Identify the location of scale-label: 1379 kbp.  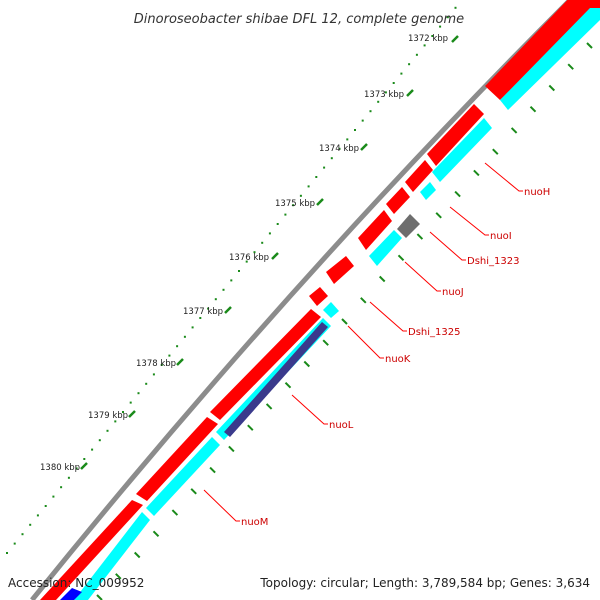
(108, 416).